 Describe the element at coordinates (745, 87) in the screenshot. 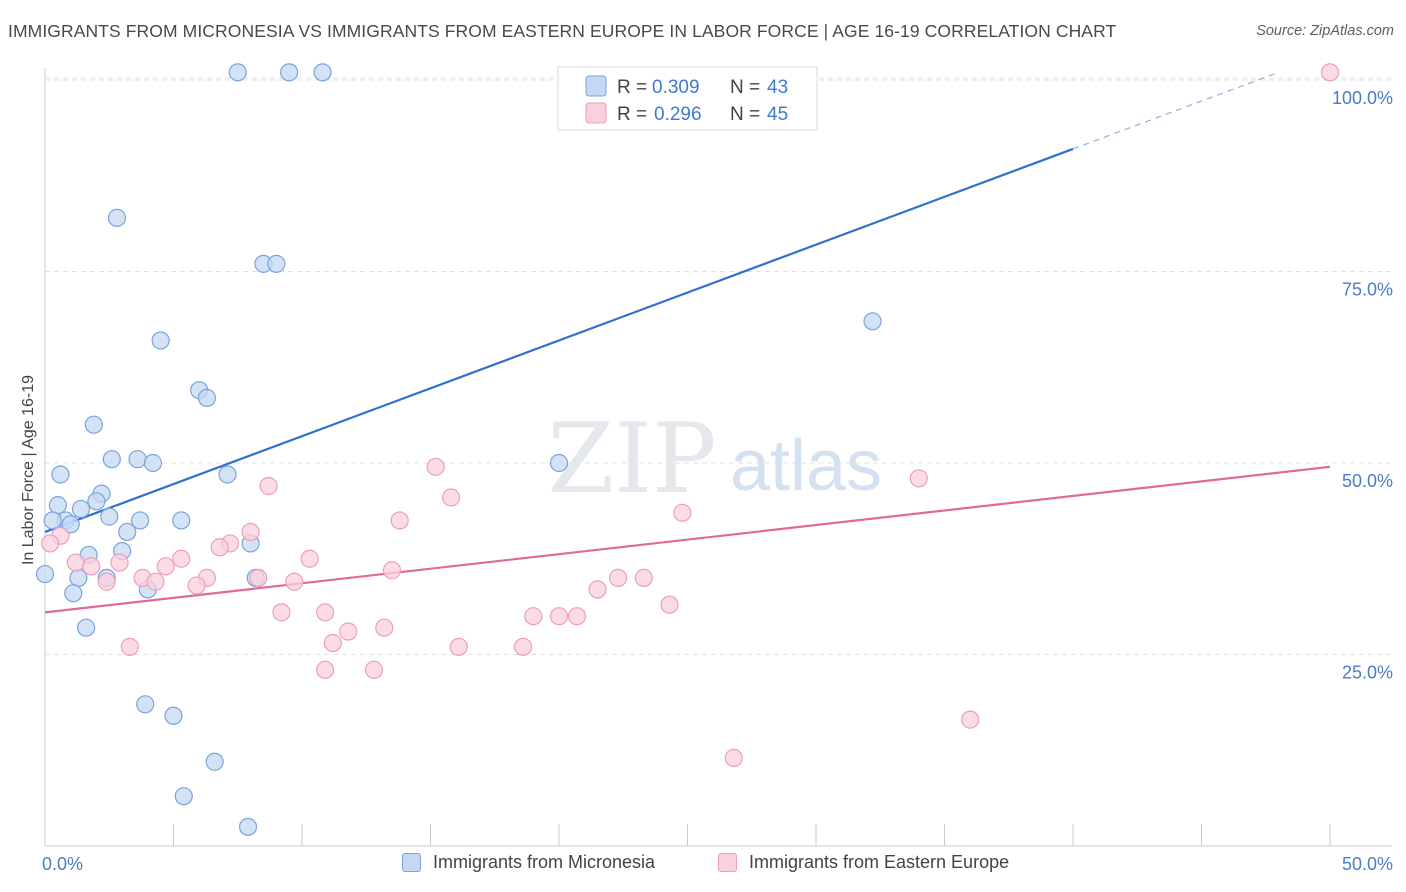

I see `legend-n-label-1: N =` at that location.